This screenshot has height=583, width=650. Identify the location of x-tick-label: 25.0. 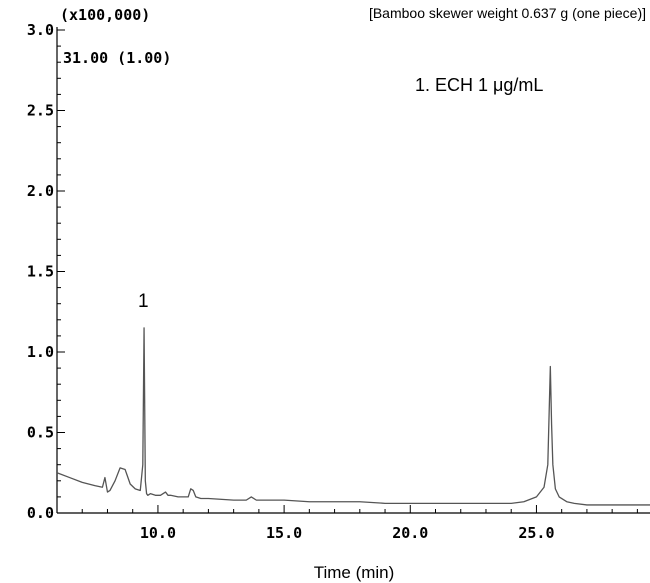
(536, 533).